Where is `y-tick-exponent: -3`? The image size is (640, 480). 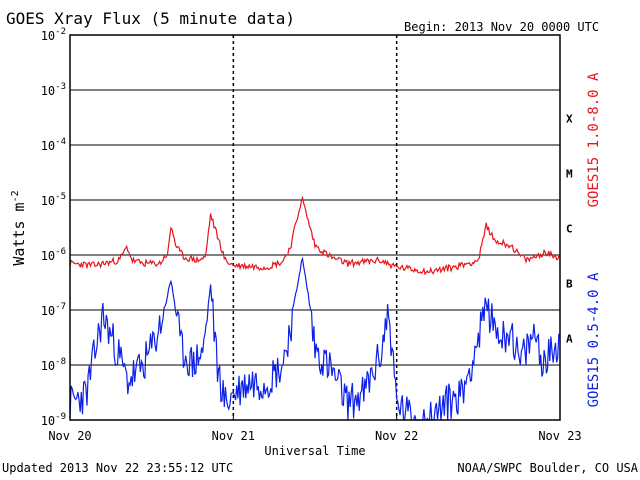 y-tick-exponent: -3 is located at coordinates (60, 87).